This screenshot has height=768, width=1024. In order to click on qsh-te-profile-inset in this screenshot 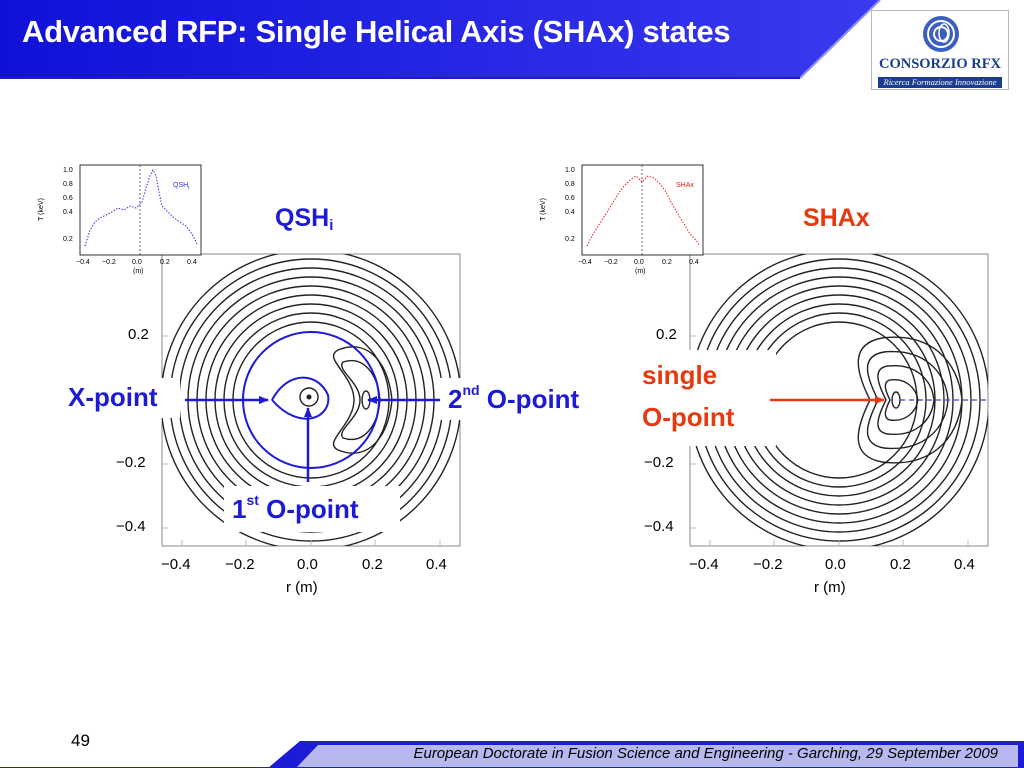, I will do `click(140, 210)`.